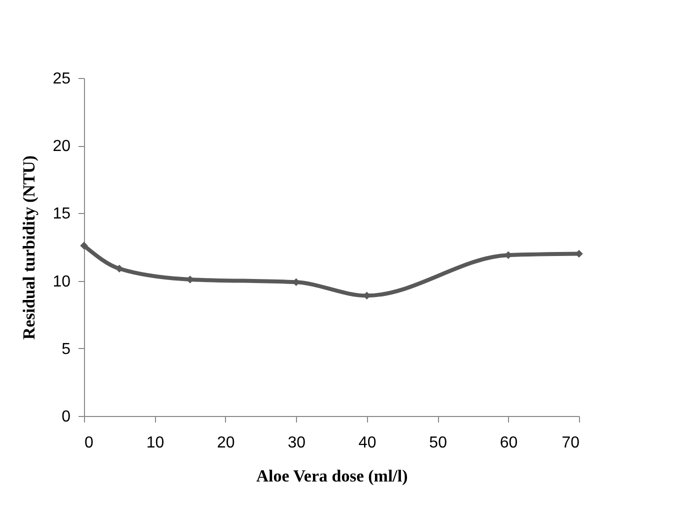  I want to click on y-tick-label: 15, so click(61, 214).